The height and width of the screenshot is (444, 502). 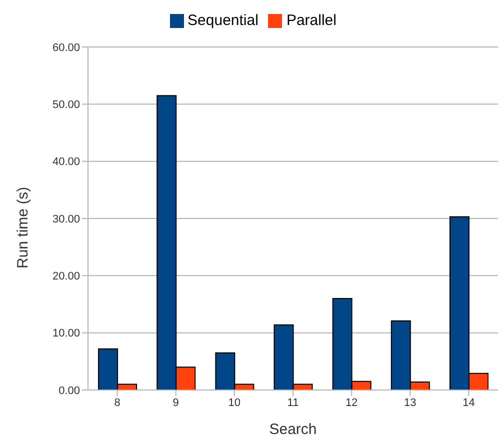 I want to click on y-tick-label: 20.00, so click(x=66, y=276).